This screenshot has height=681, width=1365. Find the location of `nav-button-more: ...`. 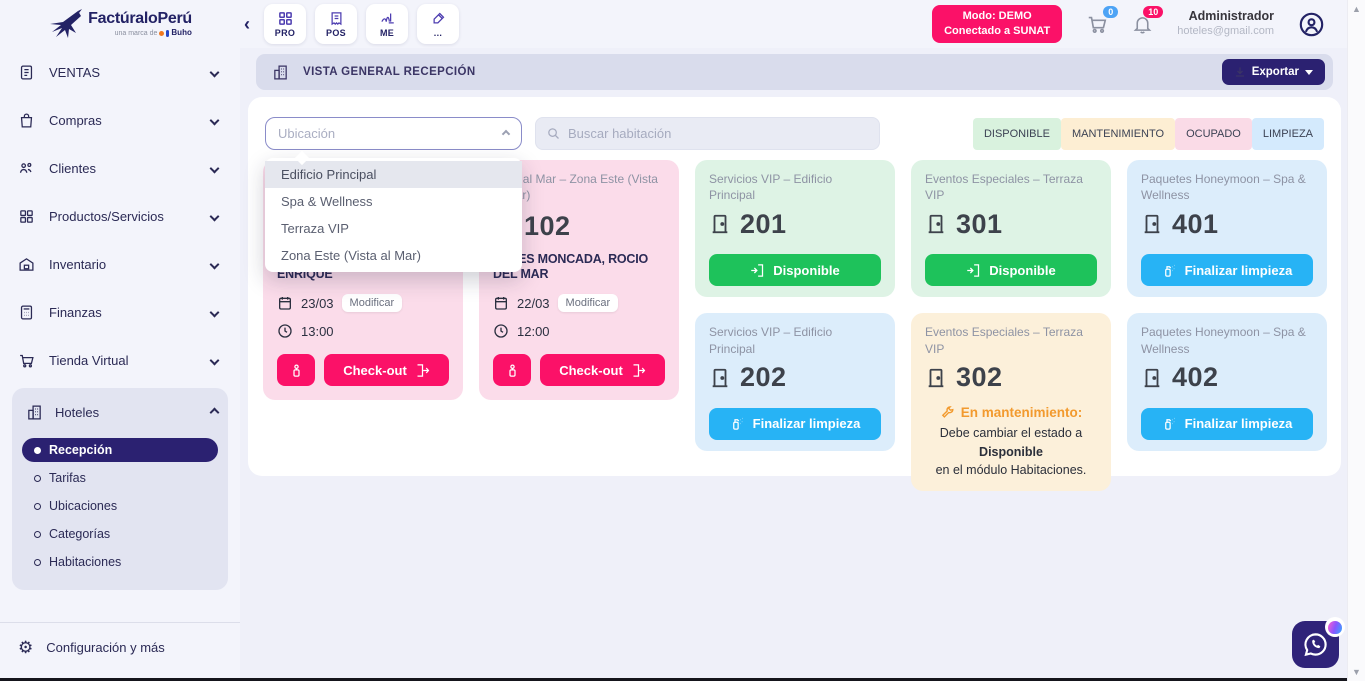

nav-button-more: ... is located at coordinates (438, 24).